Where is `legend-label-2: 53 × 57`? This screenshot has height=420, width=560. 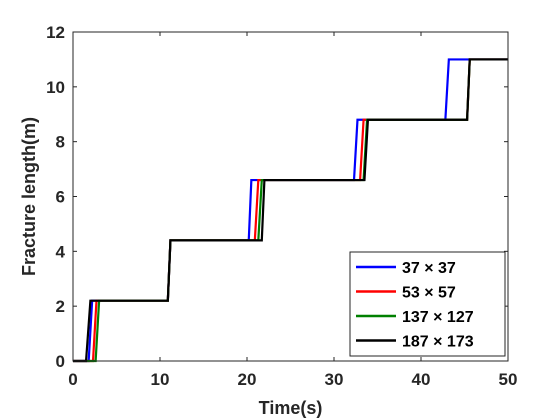 legend-label-2: 53 × 57 is located at coordinates (429, 293).